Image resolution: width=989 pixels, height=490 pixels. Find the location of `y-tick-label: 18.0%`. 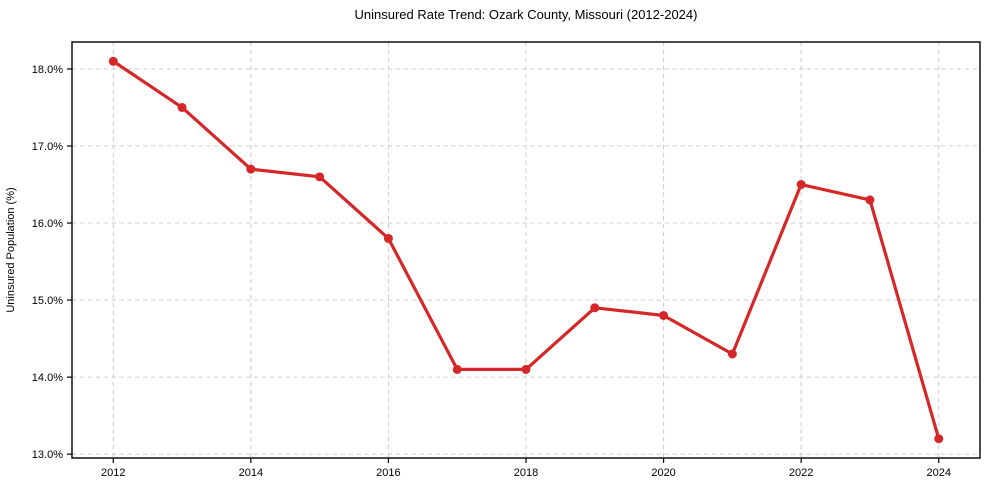

y-tick-label: 18.0% is located at coordinates (47, 70).